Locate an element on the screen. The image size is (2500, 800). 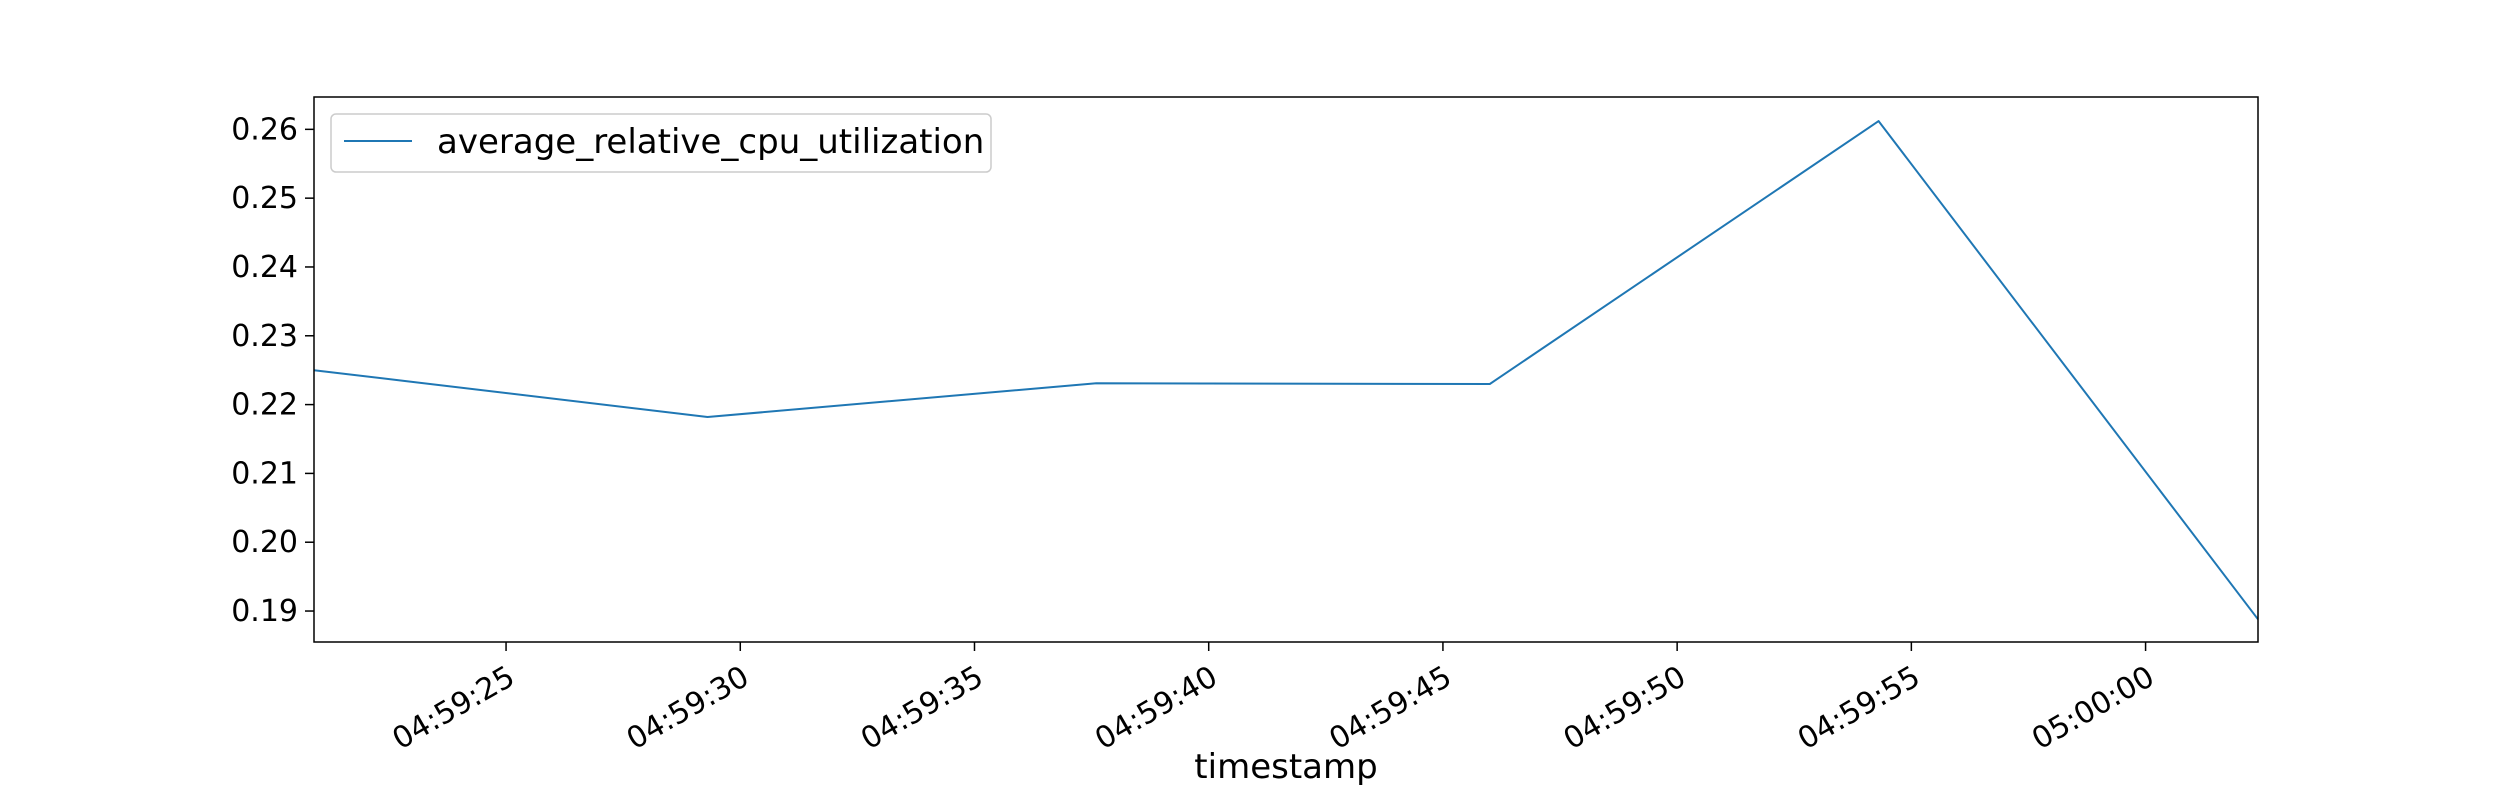
legend: average_relative_cpu_utilization is located at coordinates (661, 143).